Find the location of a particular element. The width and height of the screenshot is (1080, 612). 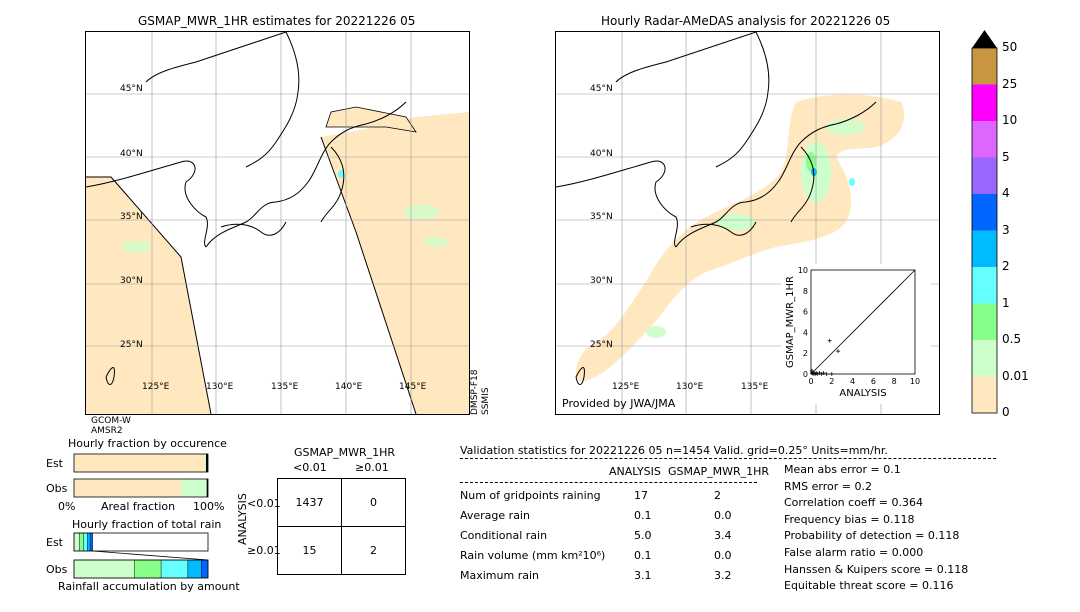

colorbar-label-3: 5 is located at coordinates (1006, 156).